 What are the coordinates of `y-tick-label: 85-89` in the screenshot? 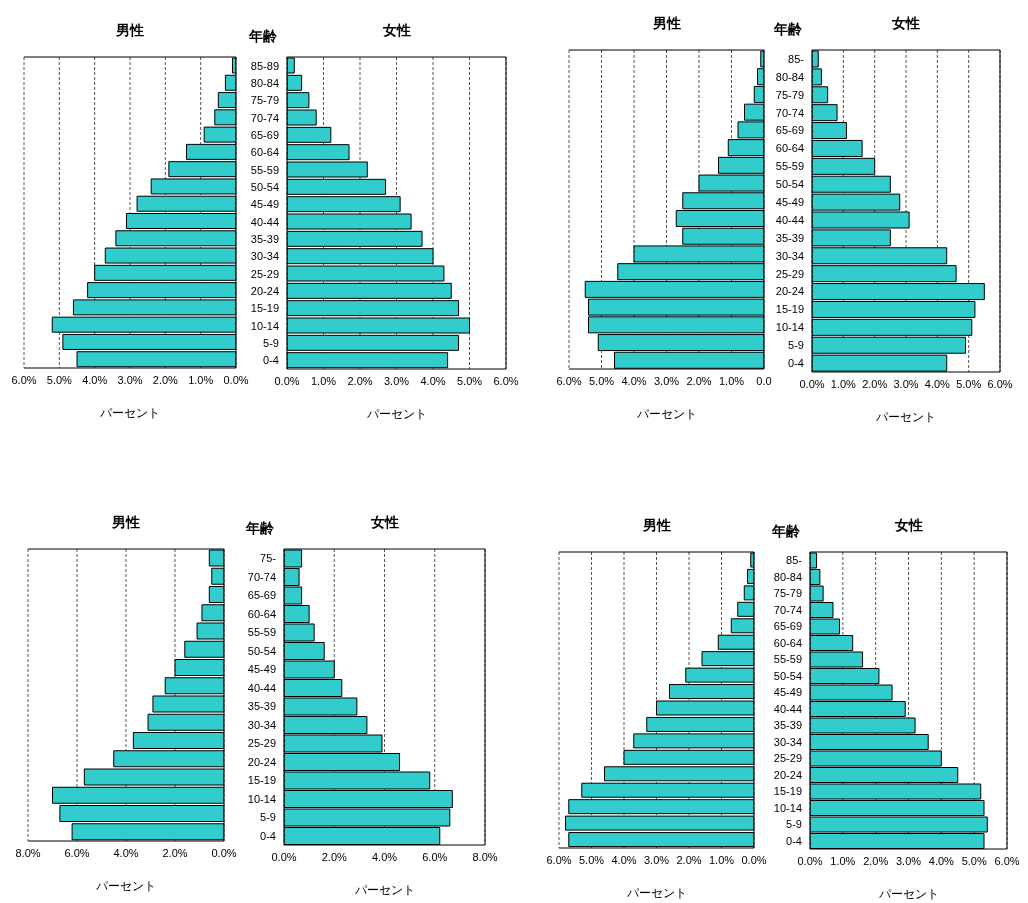 It's located at (264, 65).